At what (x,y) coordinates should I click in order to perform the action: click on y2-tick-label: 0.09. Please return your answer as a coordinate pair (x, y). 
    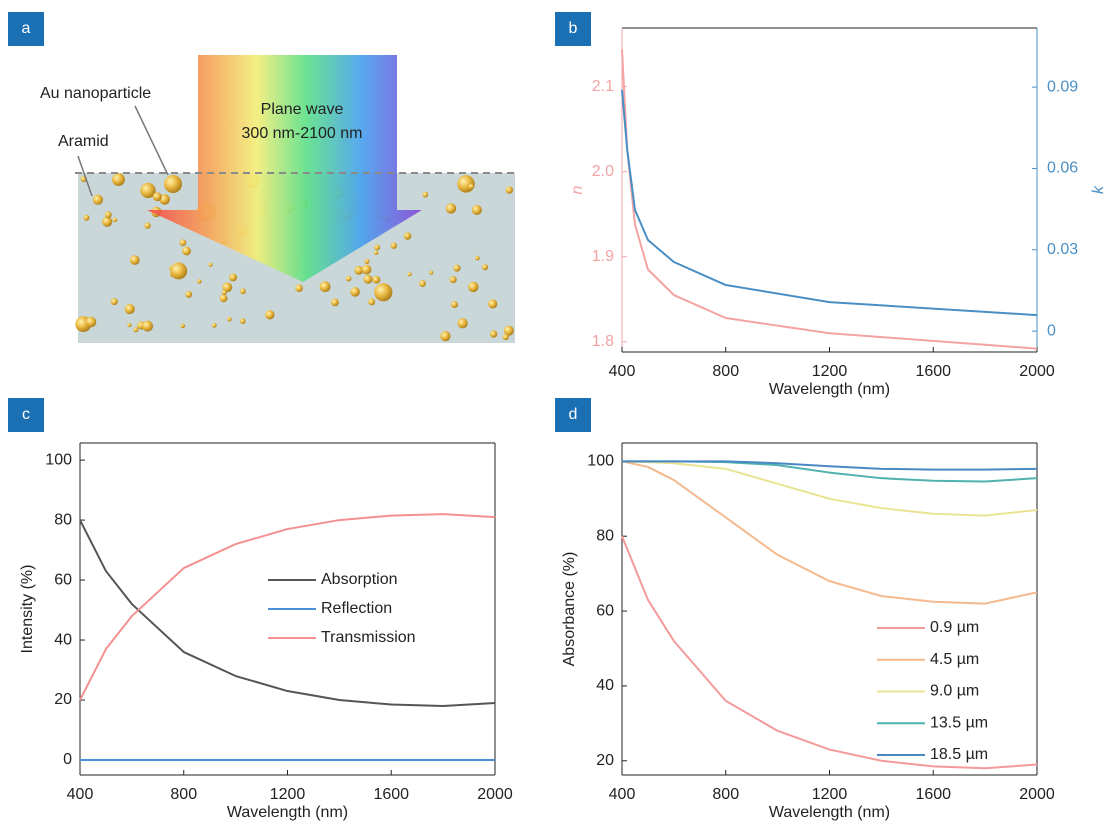
    Looking at the image, I should click on (1062, 86).